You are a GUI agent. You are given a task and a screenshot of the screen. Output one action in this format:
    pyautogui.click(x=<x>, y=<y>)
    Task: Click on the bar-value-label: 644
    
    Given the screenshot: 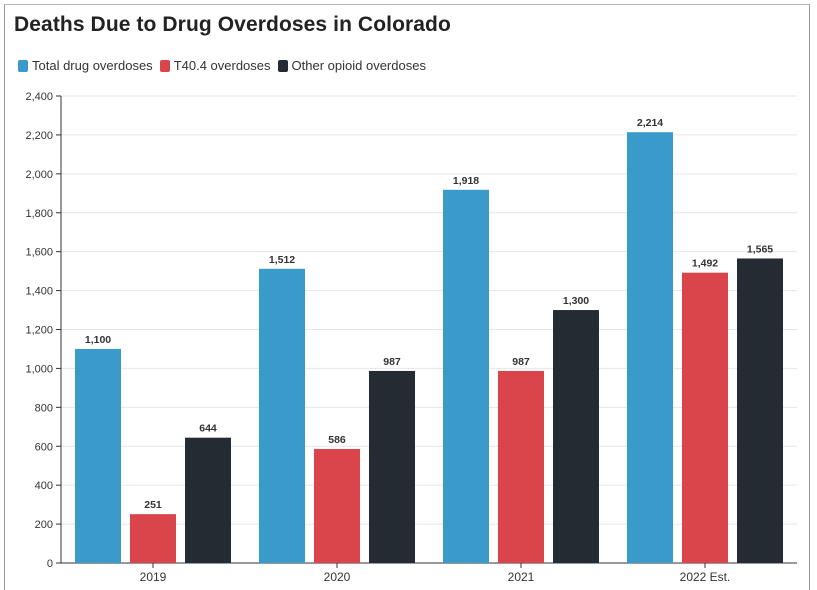 What is the action you would take?
    pyautogui.click(x=208, y=429)
    